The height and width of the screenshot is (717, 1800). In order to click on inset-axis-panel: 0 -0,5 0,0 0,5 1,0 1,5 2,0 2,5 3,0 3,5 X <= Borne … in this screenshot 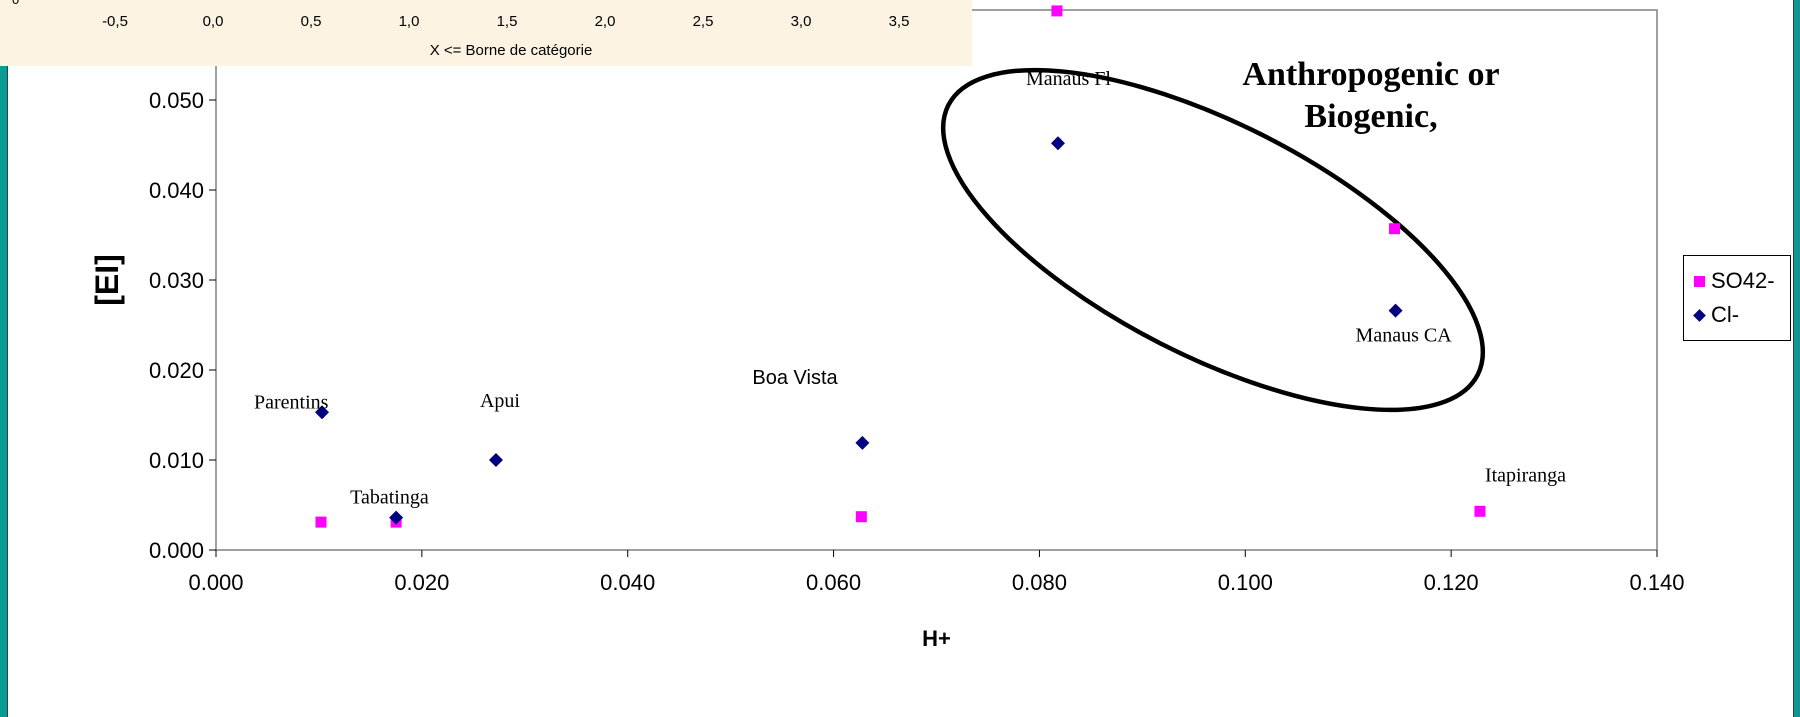, I will do `click(486, 33)`.